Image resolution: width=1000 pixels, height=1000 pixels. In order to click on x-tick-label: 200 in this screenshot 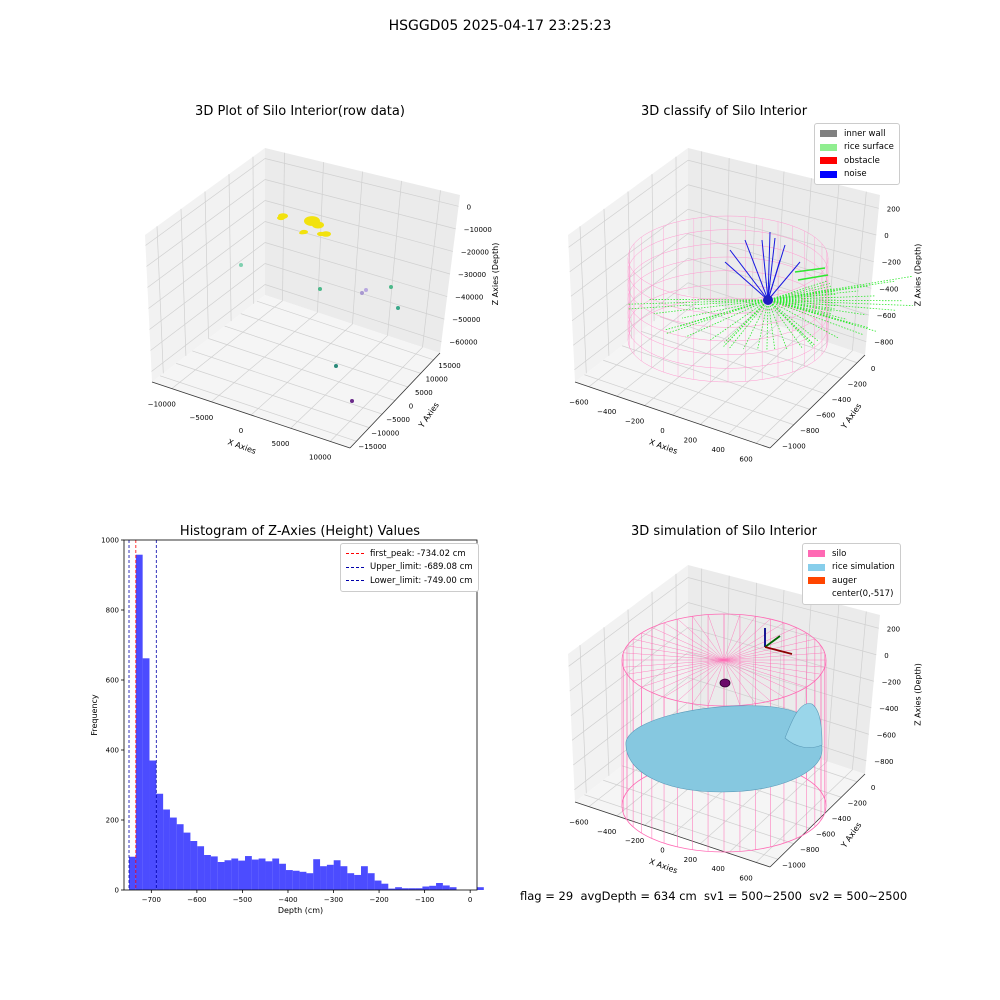, I will do `click(690, 440)`.